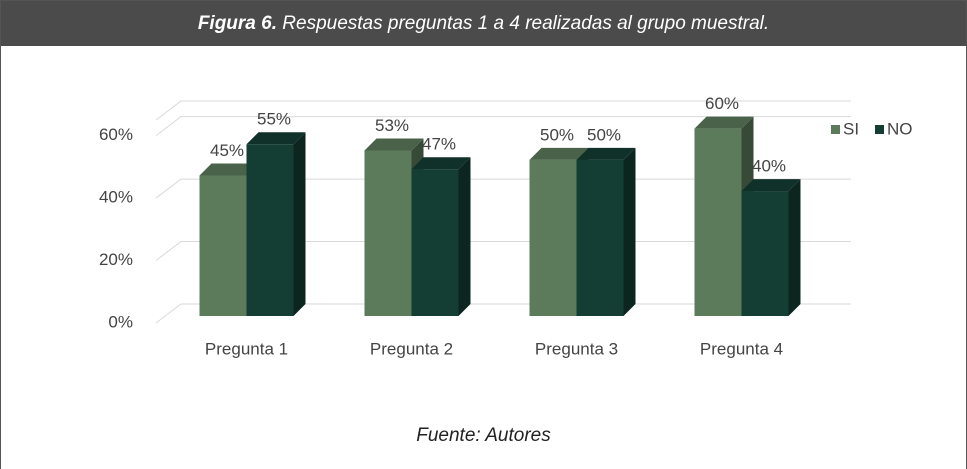 This screenshot has width=967, height=469. What do you see at coordinates (274, 119) in the screenshot?
I see `value-label: 55%` at bounding box center [274, 119].